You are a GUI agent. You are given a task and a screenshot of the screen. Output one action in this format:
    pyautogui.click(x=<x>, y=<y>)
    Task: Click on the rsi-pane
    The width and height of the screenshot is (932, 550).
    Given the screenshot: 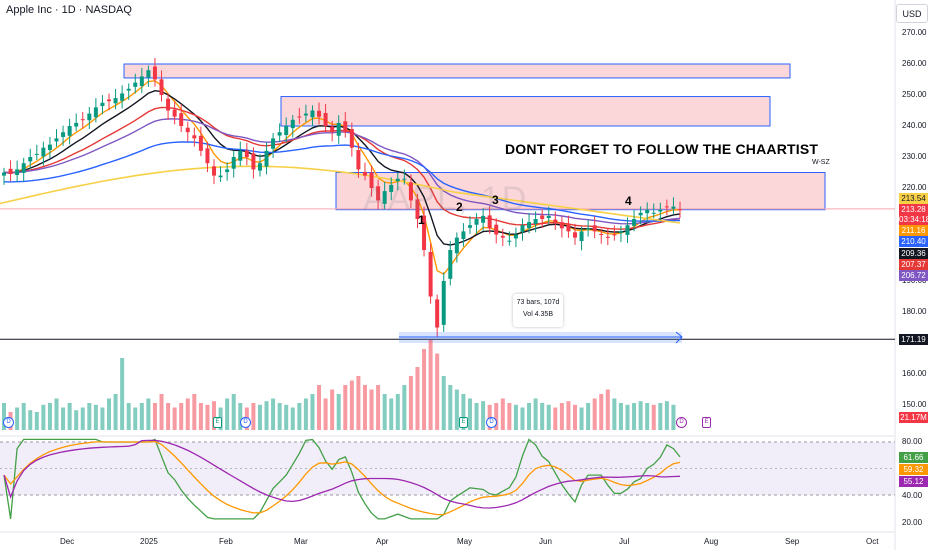 What is the action you would take?
    pyautogui.click(x=447, y=479)
    